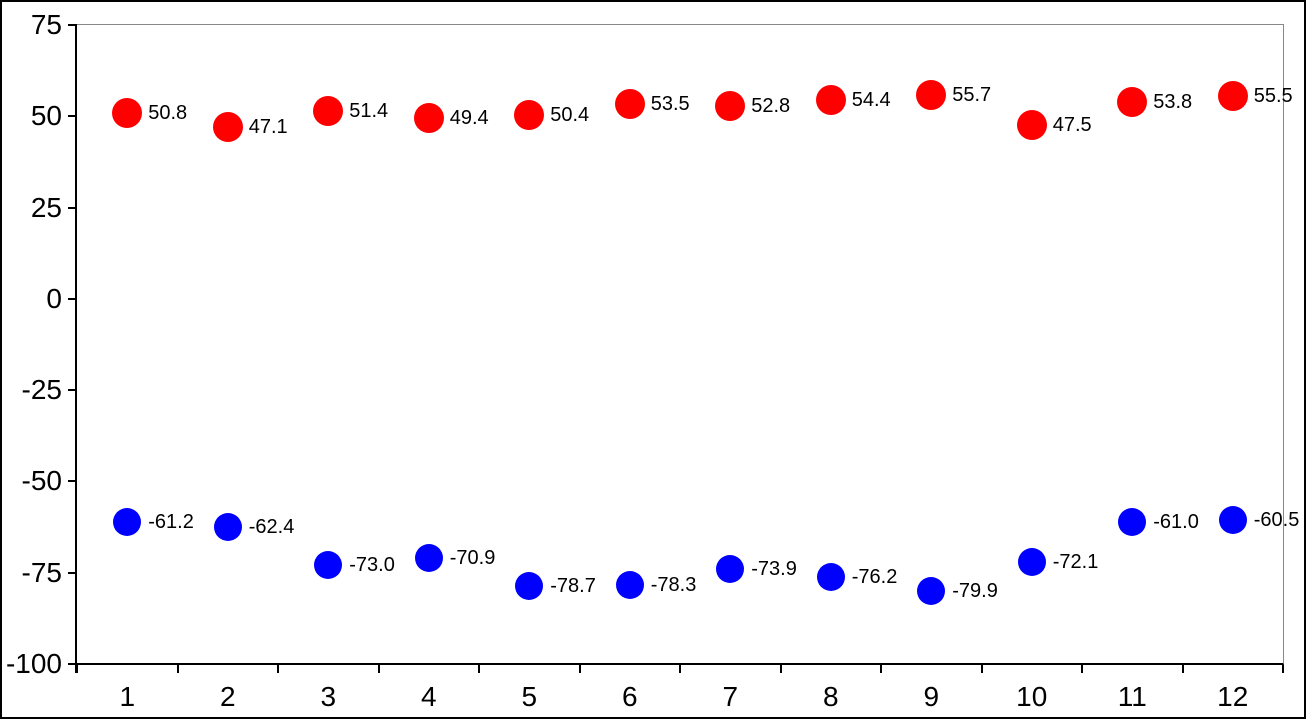 Image resolution: width=1311 pixels, height=723 pixels. Describe the element at coordinates (46, 116) in the screenshot. I see `y-tick-label: 50` at that location.